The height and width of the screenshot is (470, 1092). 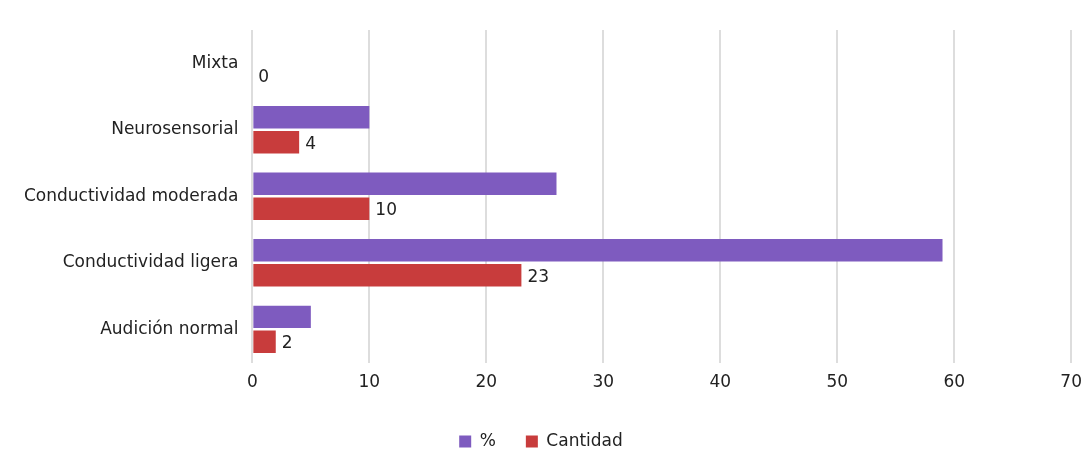 I want to click on data-label: 10, so click(x=386, y=209).